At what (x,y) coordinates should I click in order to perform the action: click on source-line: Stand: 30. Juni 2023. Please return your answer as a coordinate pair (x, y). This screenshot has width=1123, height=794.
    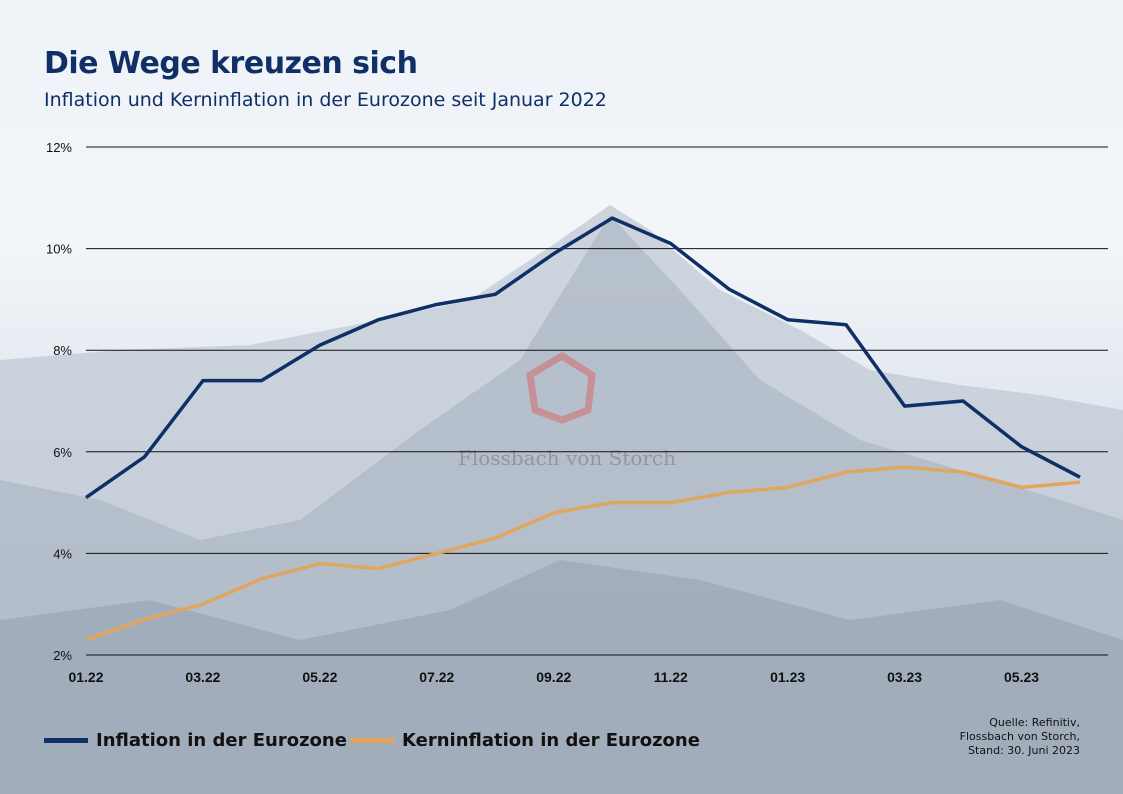
    Looking at the image, I should click on (1024, 750).